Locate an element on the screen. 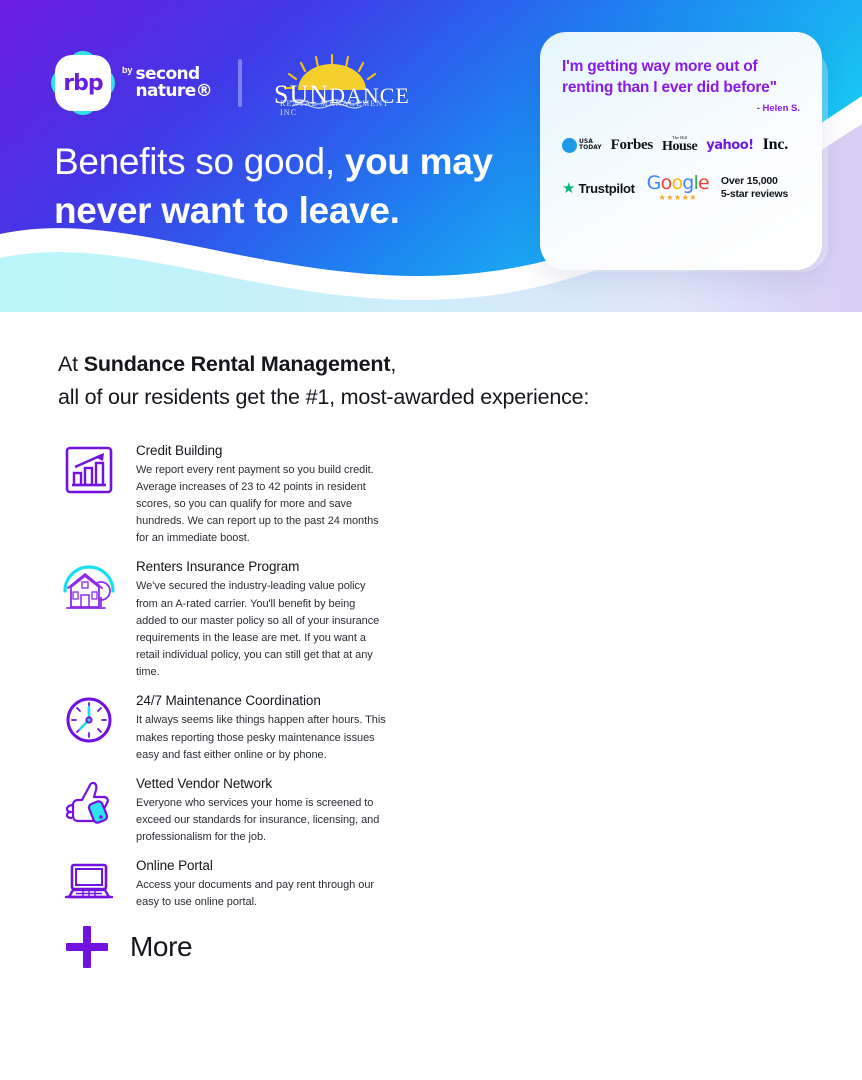 The height and width of the screenshot is (1080, 862). heading-prefix: At is located at coordinates (71, 364).